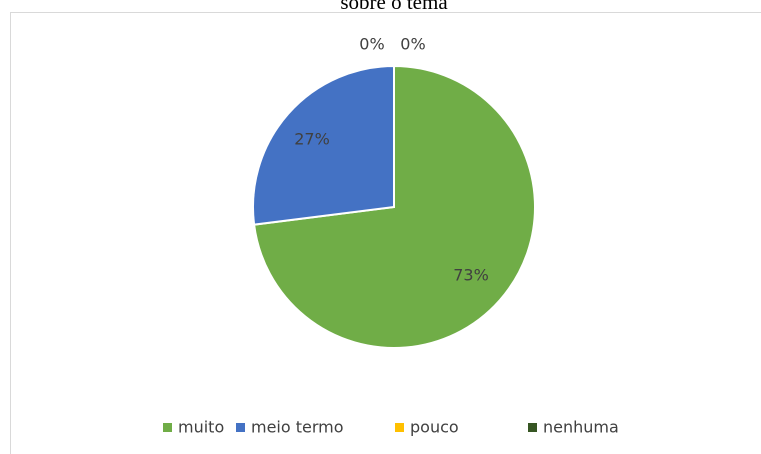 This screenshot has width=761, height=454. Describe the element at coordinates (394, 7) in the screenshot. I see `chart-title: sobre o tema` at that location.